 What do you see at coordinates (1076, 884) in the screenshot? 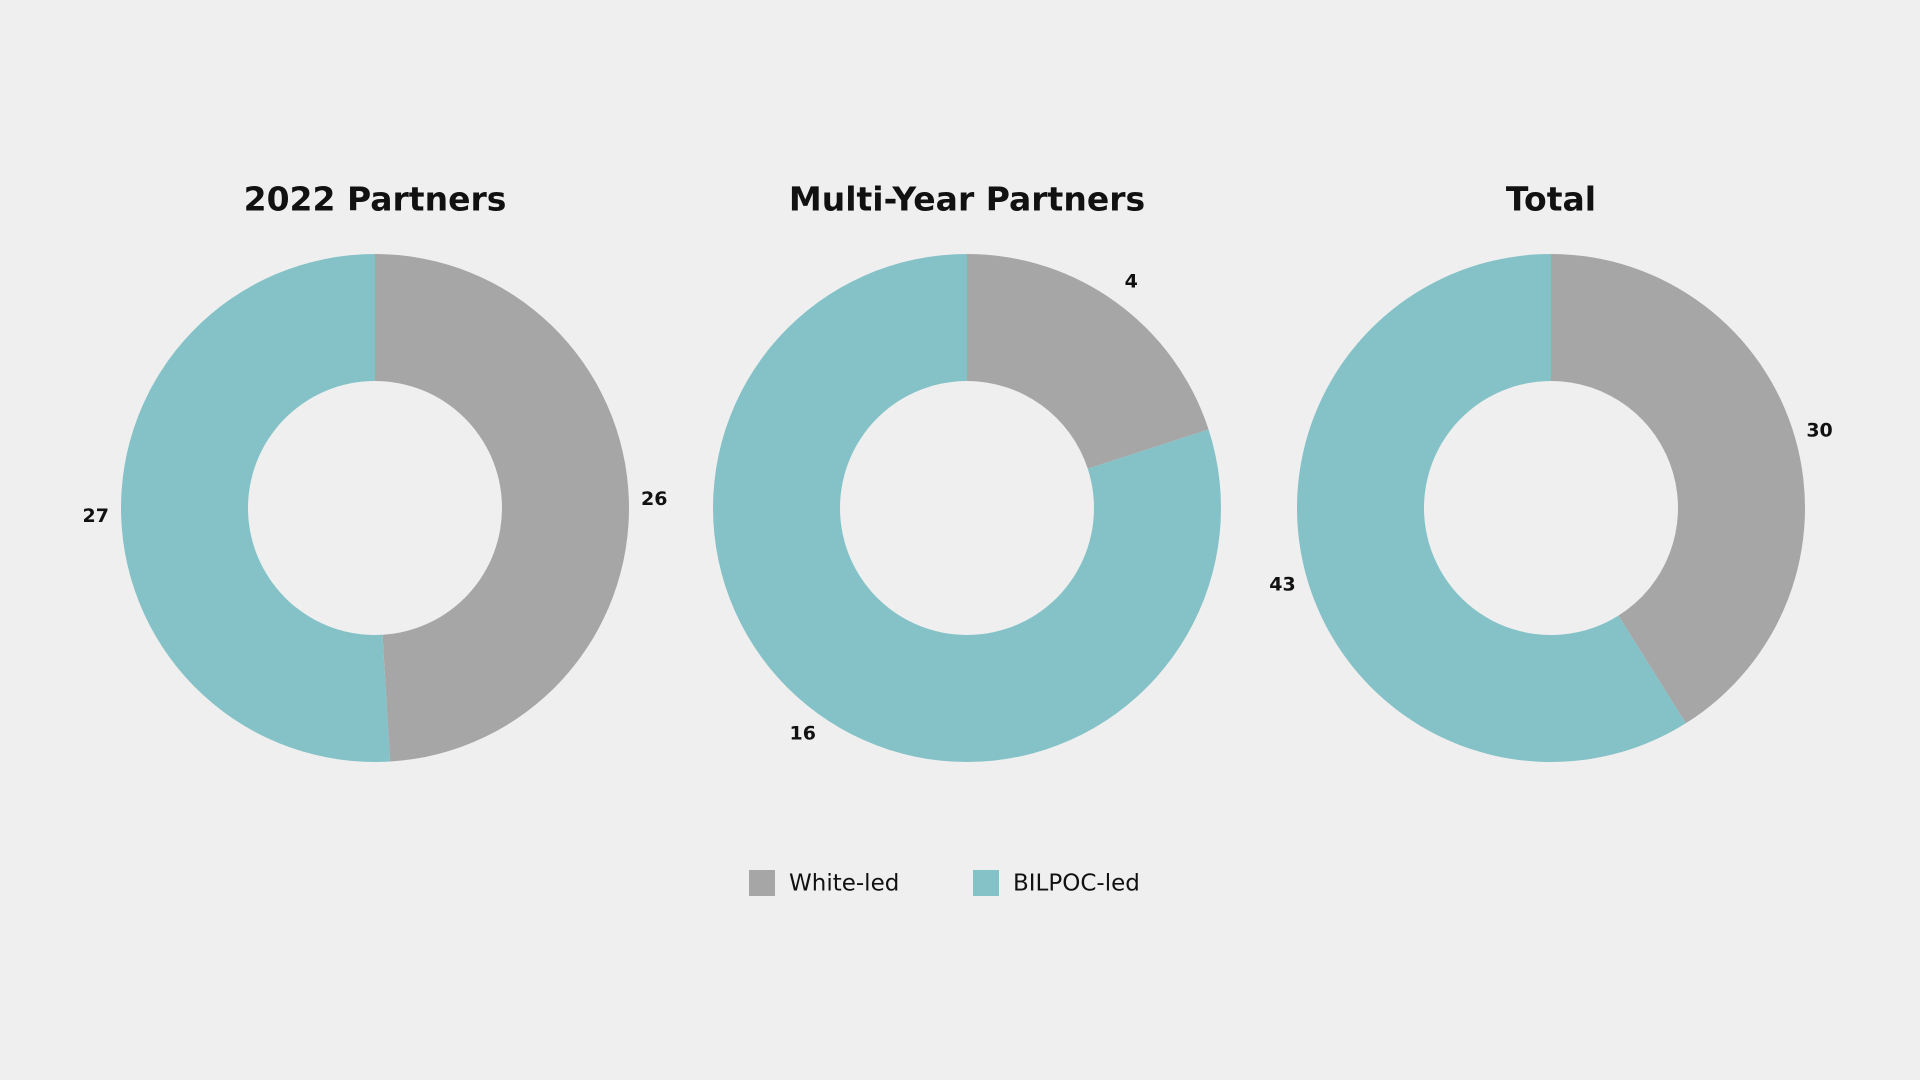
I see `legend-label: BILPOC-led` at bounding box center [1076, 884].